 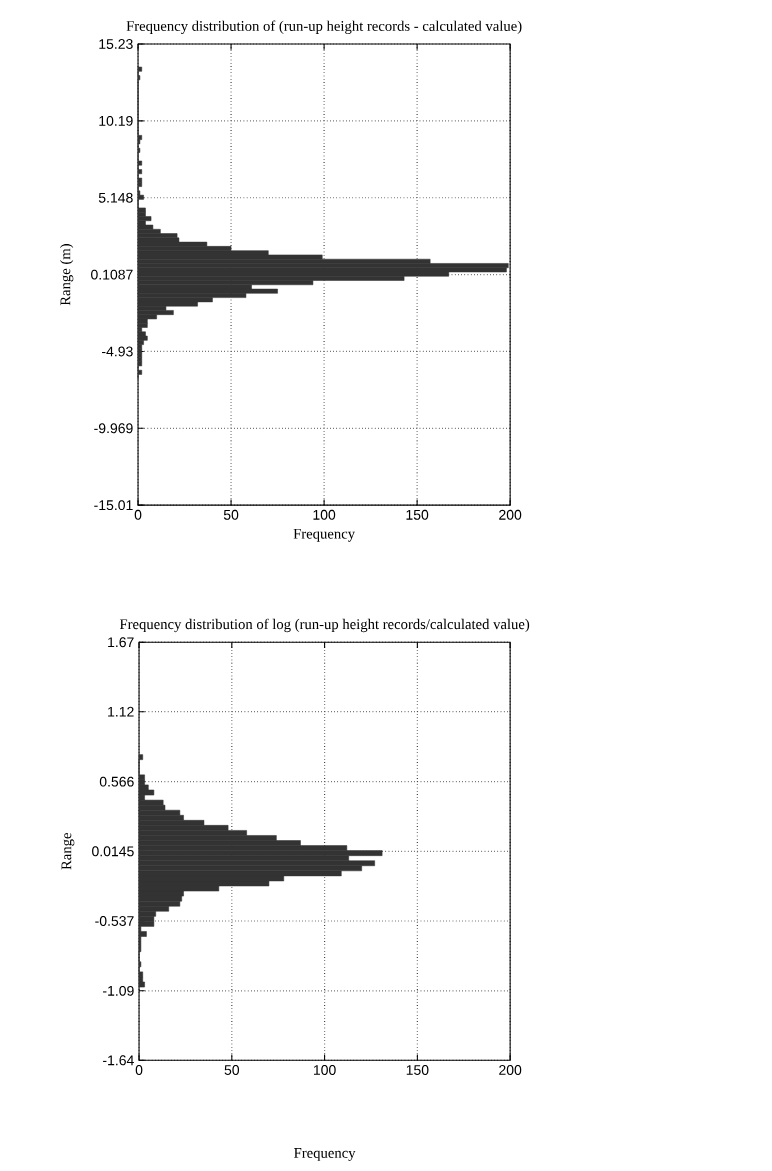 I want to click on y-tick-label: 0.1087, so click(x=111, y=274).